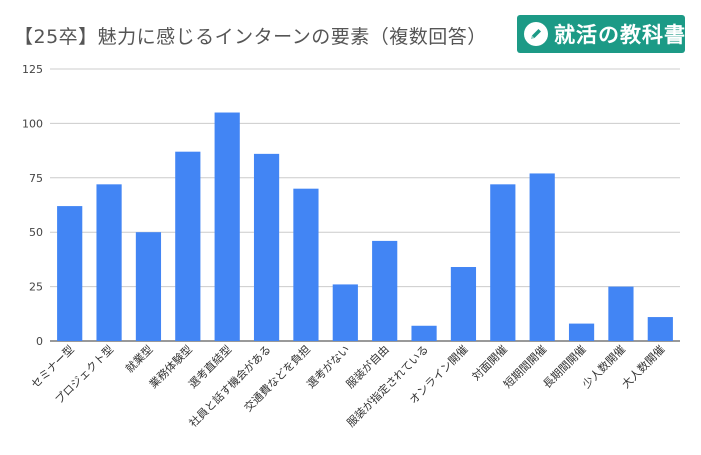  Describe the element at coordinates (250, 37) in the screenshot. I see `chart-title: 【25卒】魅力に感じるインターンの要素（複数回答）` at that location.